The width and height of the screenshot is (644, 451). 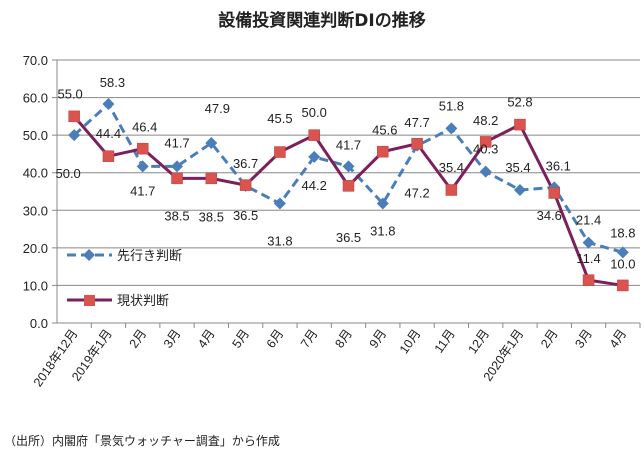 I want to click on y-tick-label: 10.0, so click(x=35, y=285).